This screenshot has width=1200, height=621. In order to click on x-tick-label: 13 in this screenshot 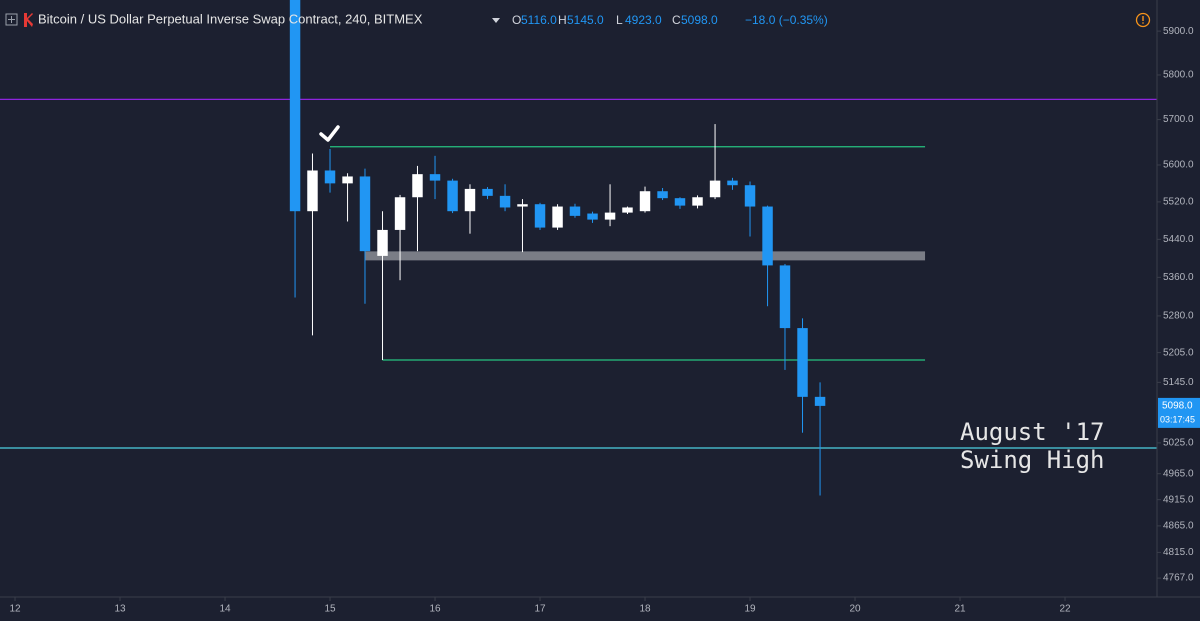, I will do `click(120, 609)`.